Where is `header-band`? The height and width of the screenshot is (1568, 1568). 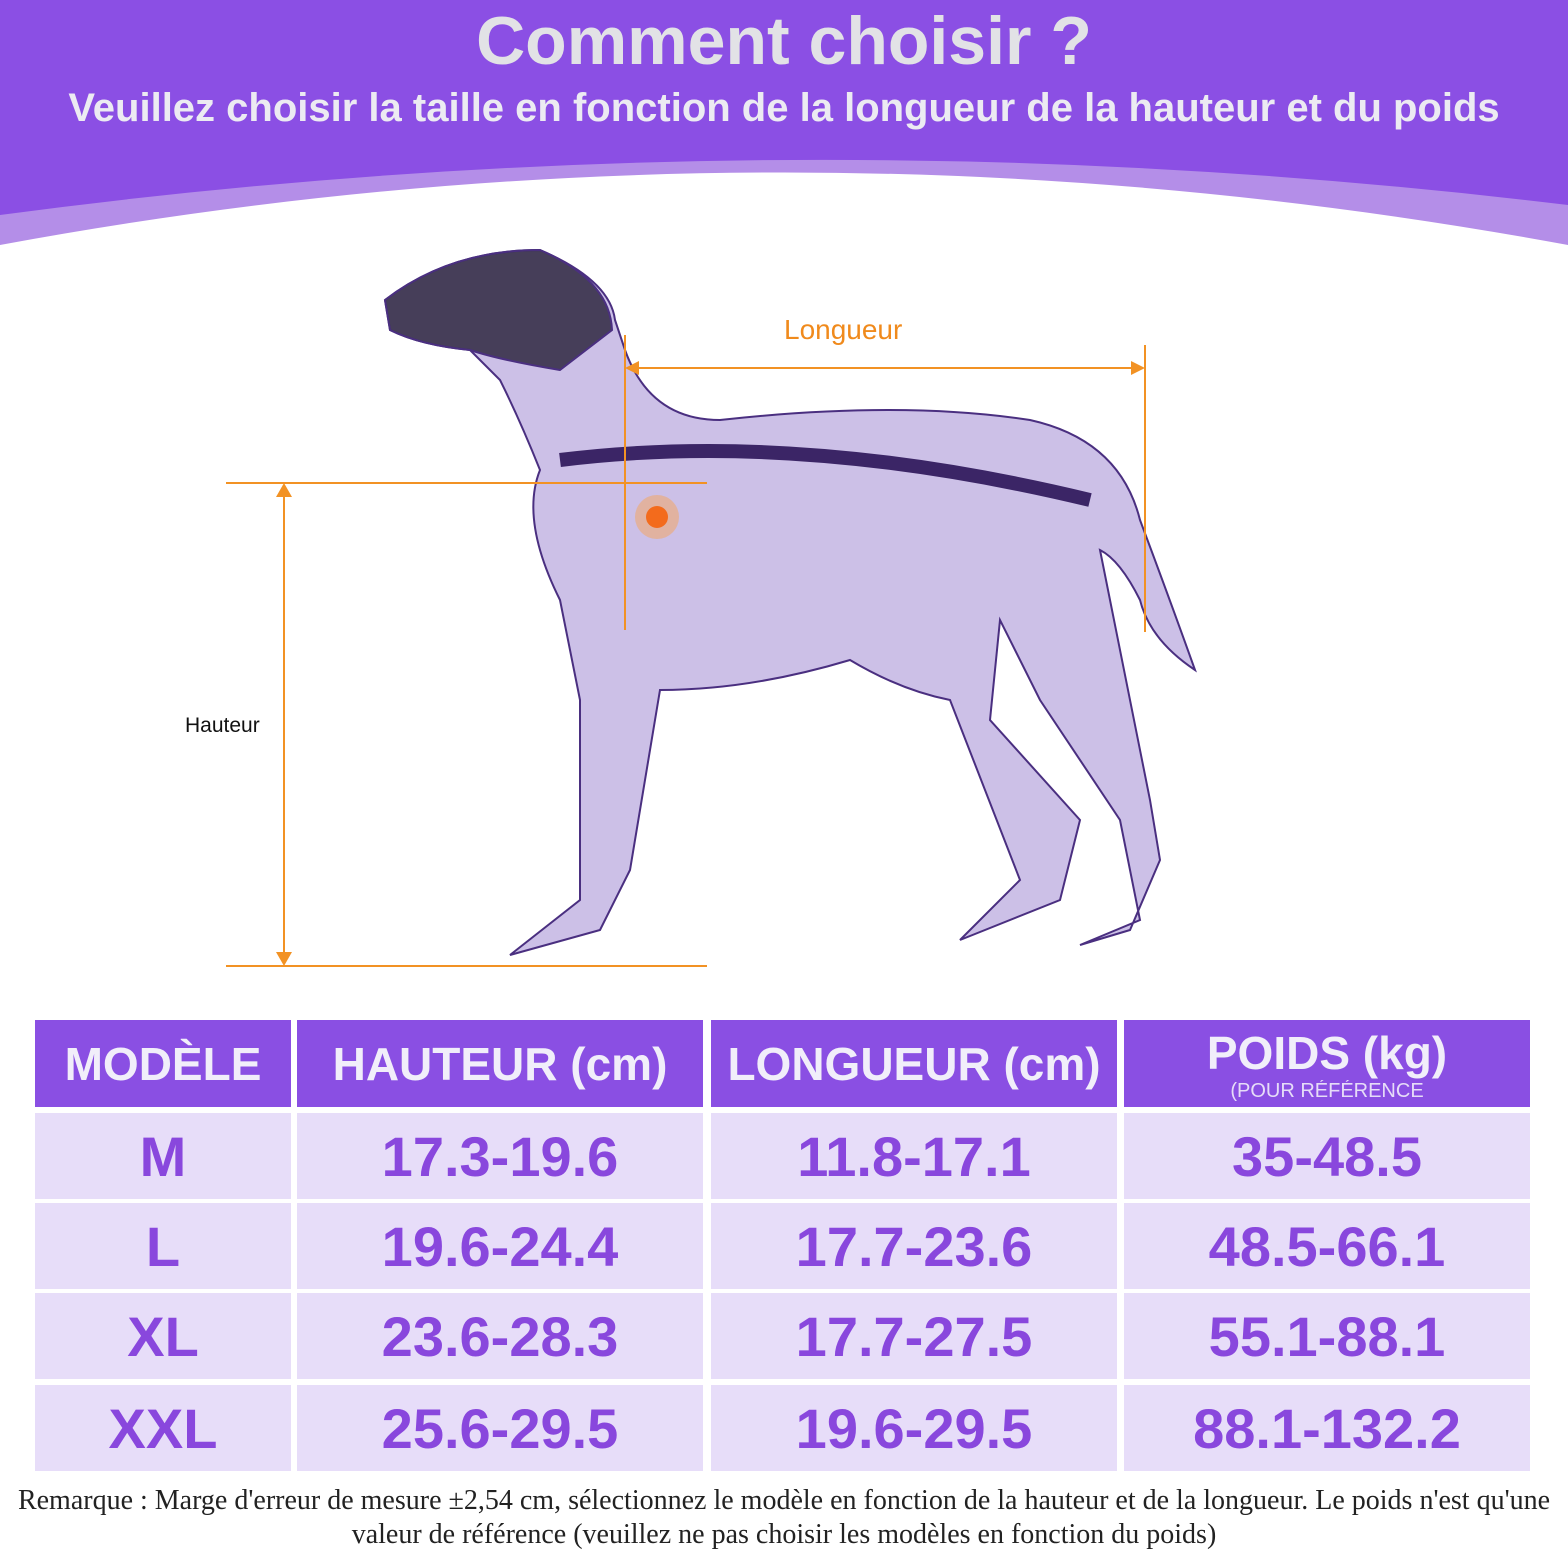
header-band is located at coordinates (784, 107).